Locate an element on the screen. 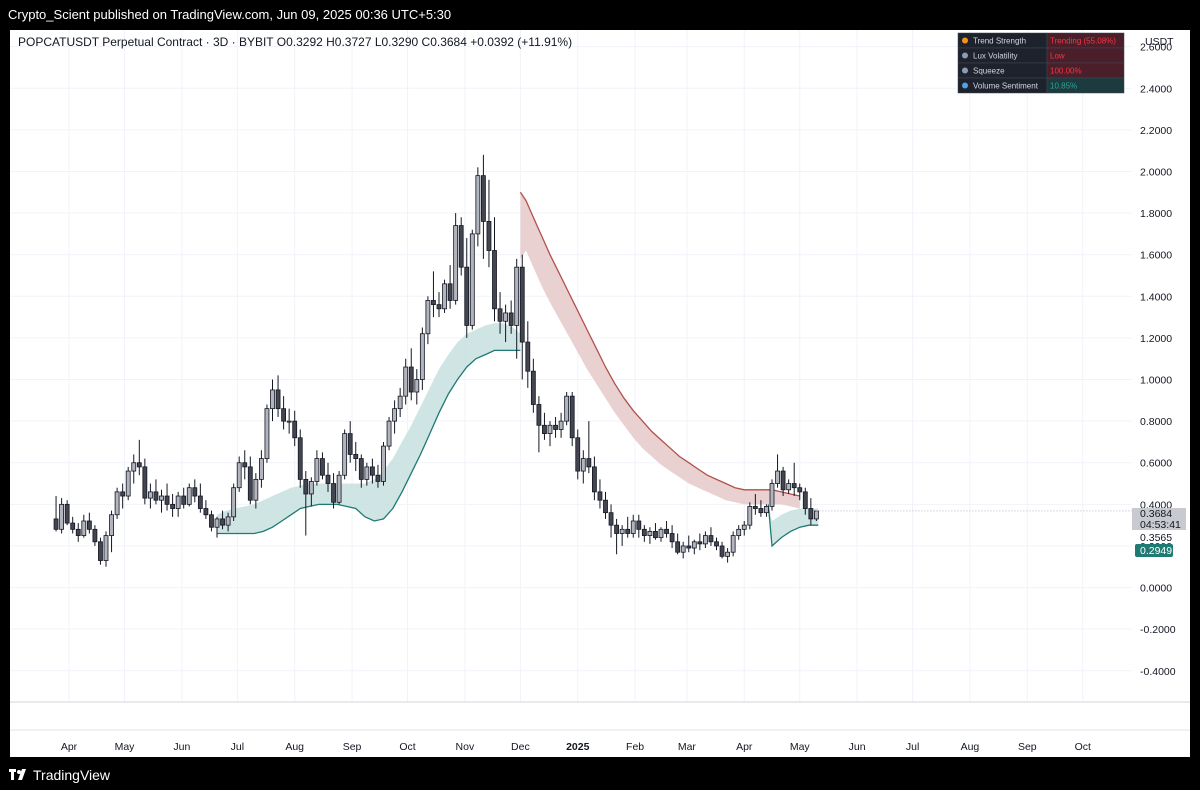 Image resolution: width=1200 pixels, height=790 pixels. droplet-icon is located at coordinates (965, 85).